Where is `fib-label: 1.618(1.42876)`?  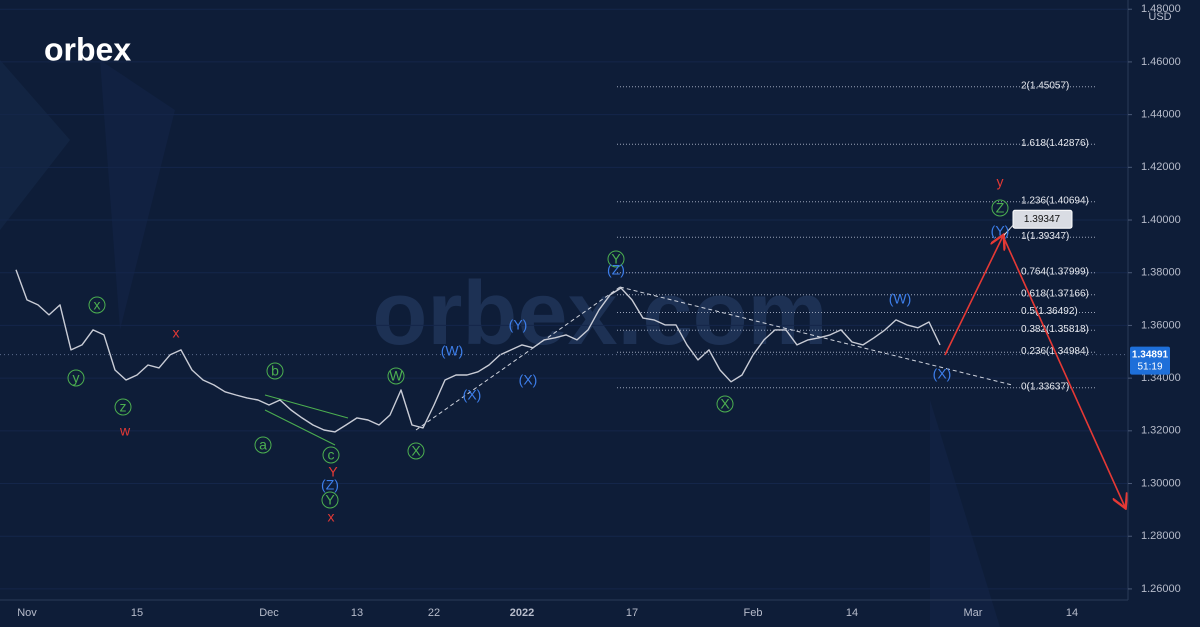 fib-label: 1.618(1.42876) is located at coordinates (1055, 143).